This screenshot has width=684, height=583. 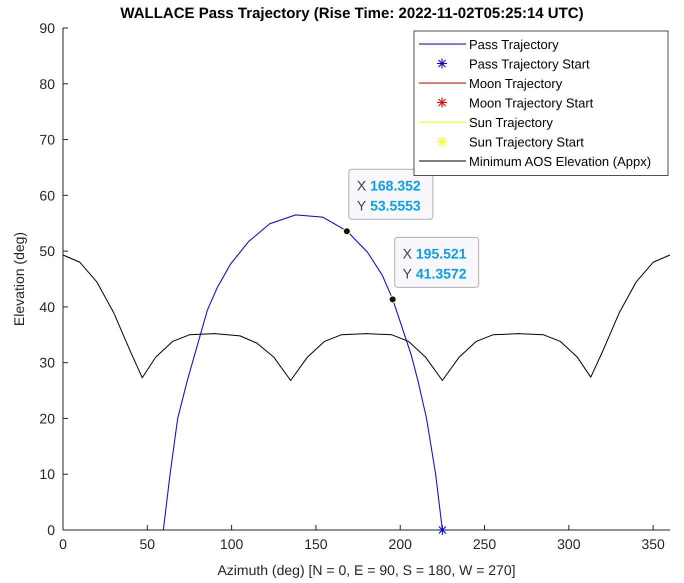 What do you see at coordinates (529, 64) in the screenshot?
I see `legend-label: Pass Trajectory Start` at bounding box center [529, 64].